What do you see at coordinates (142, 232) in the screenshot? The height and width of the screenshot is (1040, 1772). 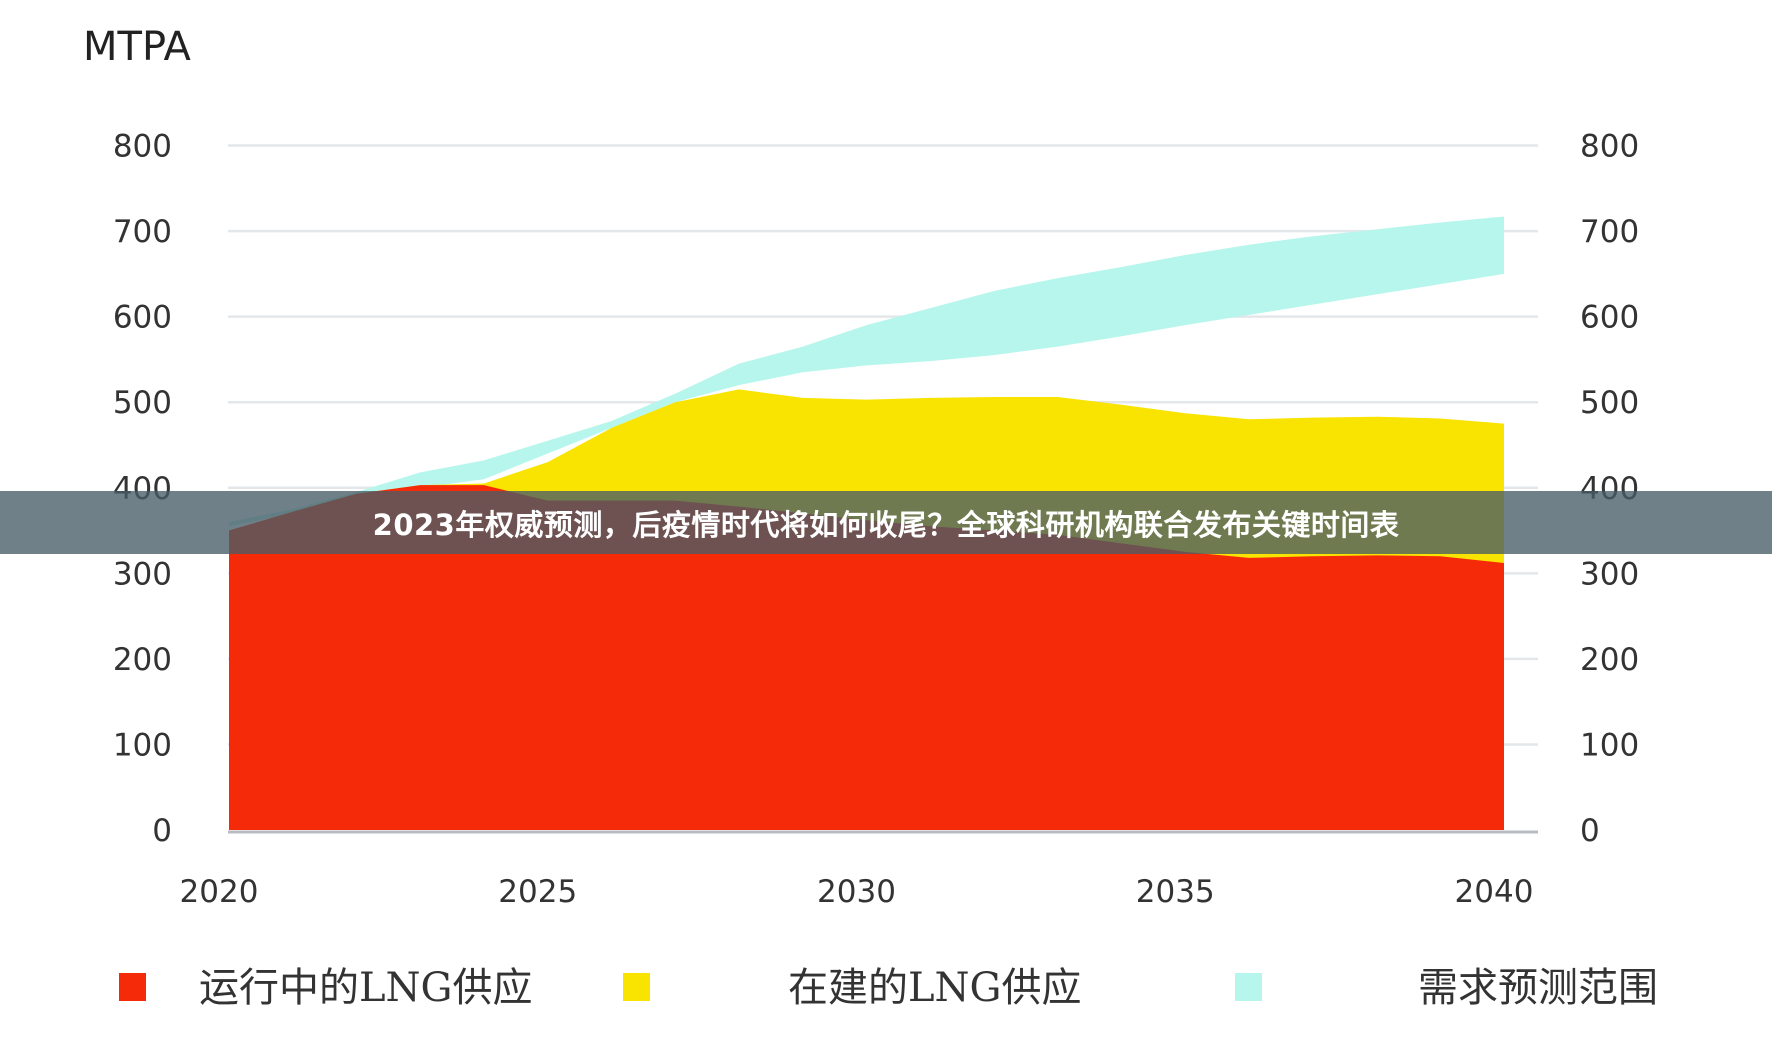 I see `y-tick-left: 700` at bounding box center [142, 232].